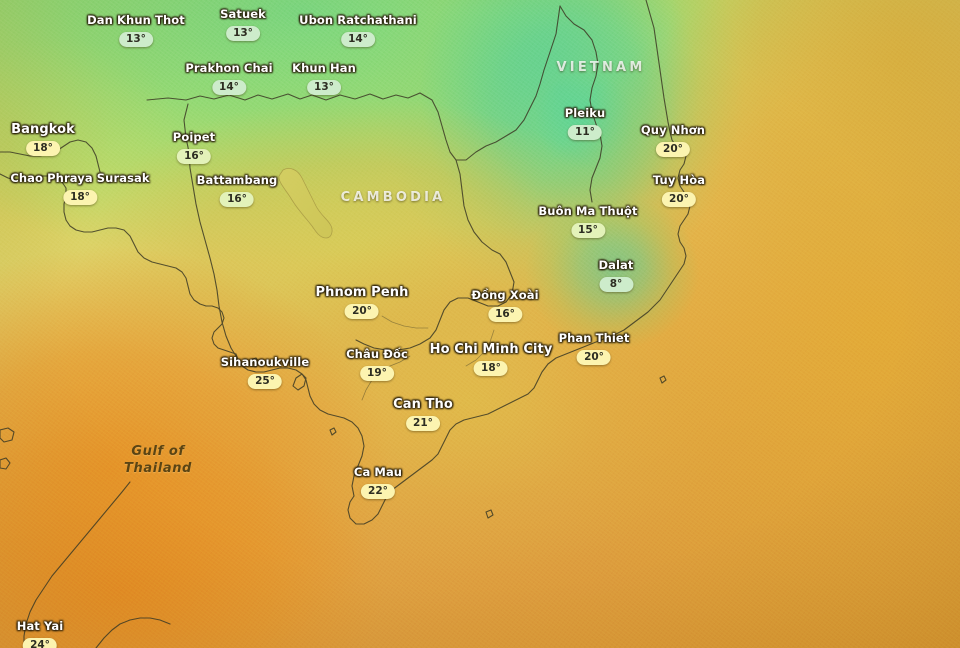 This screenshot has width=960, height=648. I want to click on island-small-e, so click(5, 463).